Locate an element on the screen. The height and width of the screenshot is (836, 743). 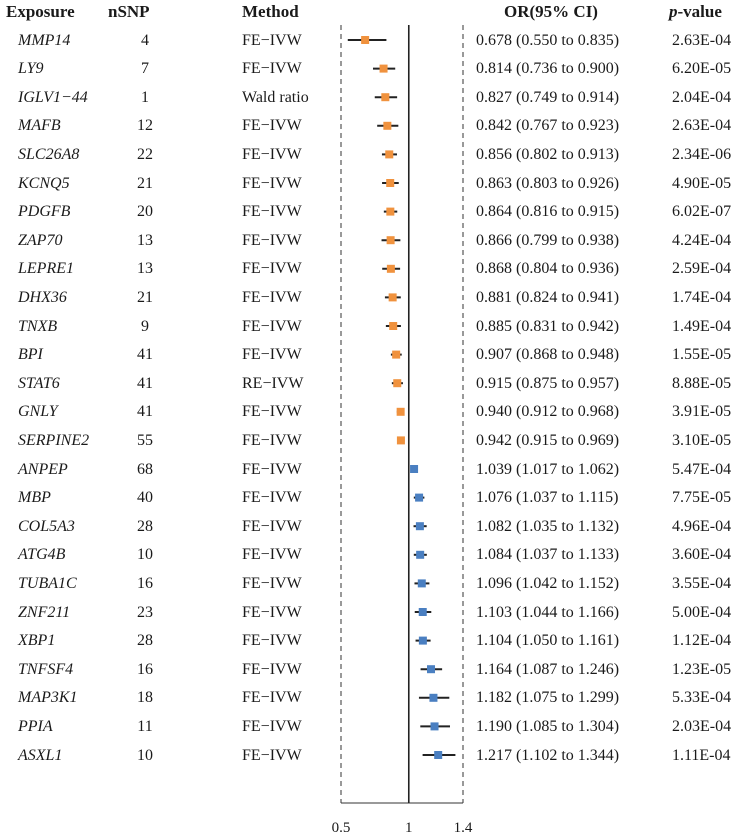
or-ci-cell: 1.039 (1.017 to 1.062) is located at coordinates (548, 469).